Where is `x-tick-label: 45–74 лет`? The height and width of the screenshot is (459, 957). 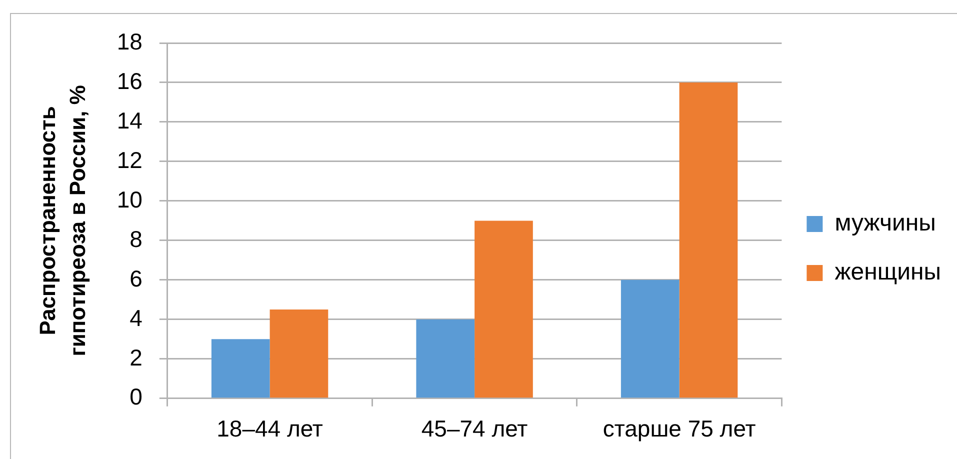 x-tick-label: 45–74 лет is located at coordinates (474, 429).